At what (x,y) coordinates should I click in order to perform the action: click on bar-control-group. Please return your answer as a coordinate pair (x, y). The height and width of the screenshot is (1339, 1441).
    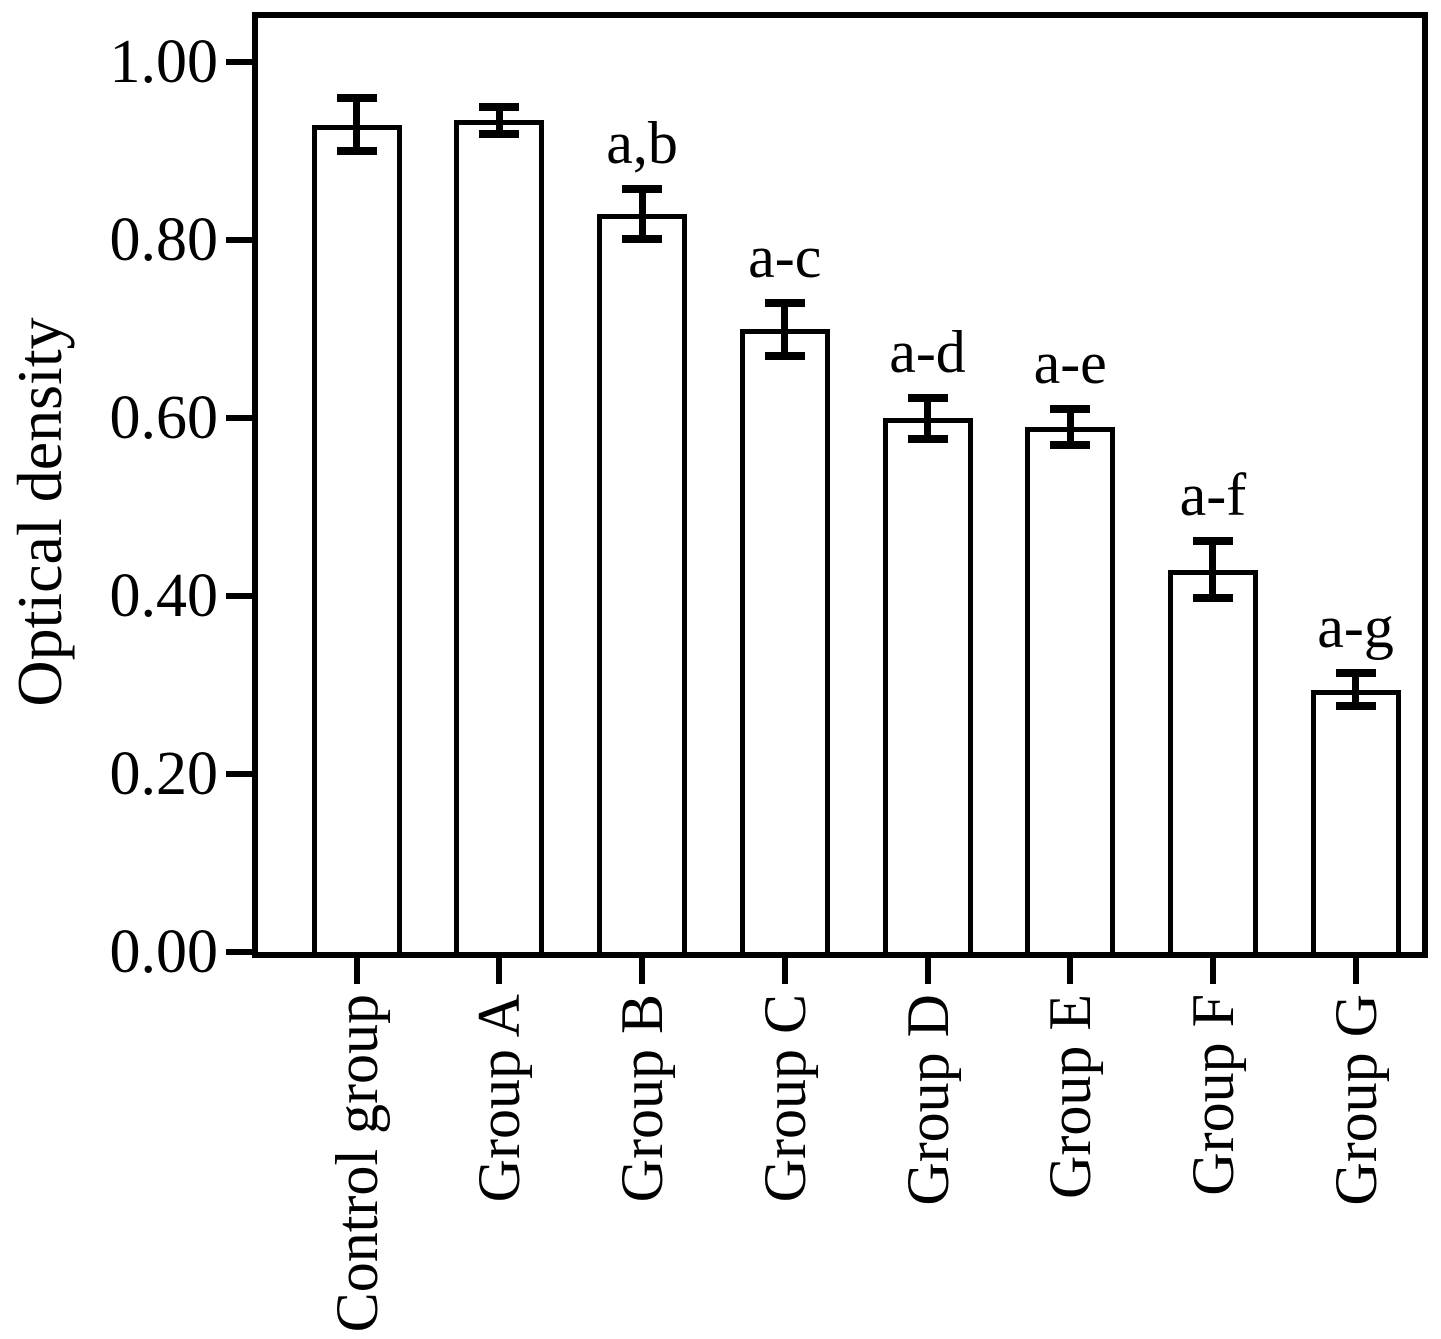
    Looking at the image, I should click on (356, 538).